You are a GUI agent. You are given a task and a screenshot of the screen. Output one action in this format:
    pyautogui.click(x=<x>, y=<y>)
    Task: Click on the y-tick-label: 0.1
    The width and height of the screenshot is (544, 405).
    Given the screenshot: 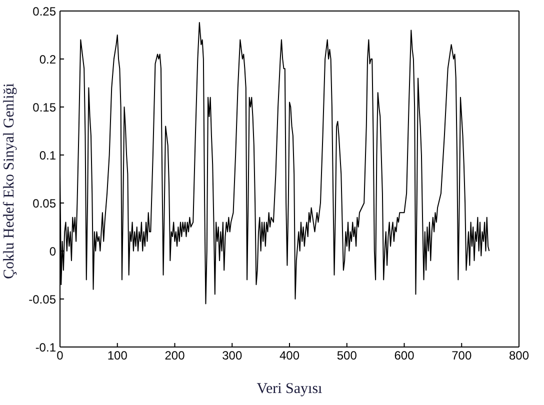 What is the action you would take?
    pyautogui.click(x=47, y=155)
    